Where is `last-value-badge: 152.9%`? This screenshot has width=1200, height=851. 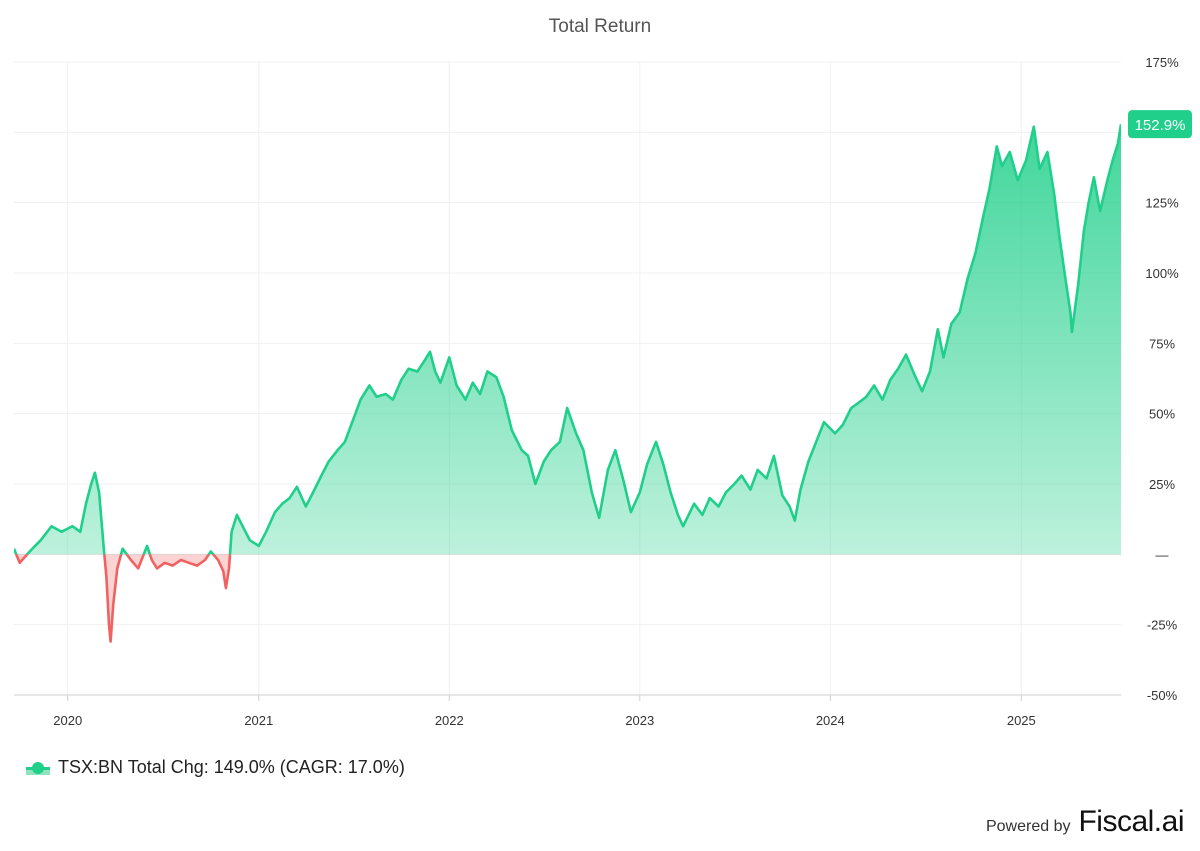 last-value-badge: 152.9% is located at coordinates (1160, 124).